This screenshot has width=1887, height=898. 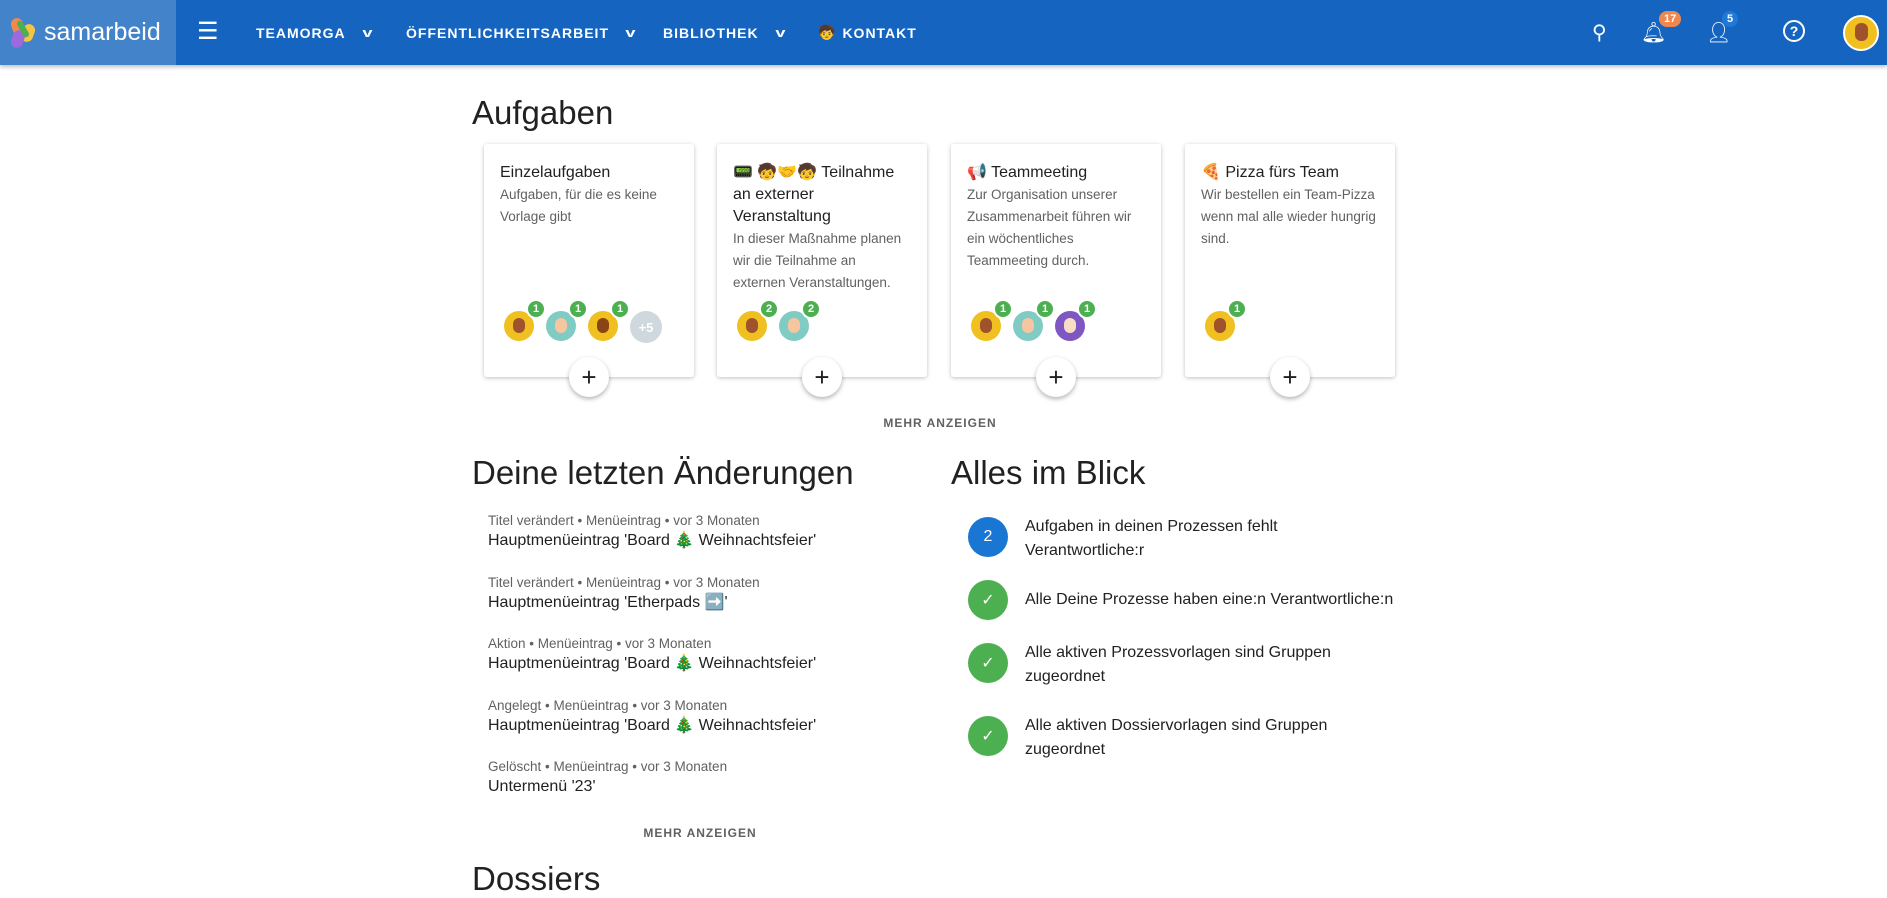 I want to click on samarbeid-logo-icon, so click(x=23, y=32).